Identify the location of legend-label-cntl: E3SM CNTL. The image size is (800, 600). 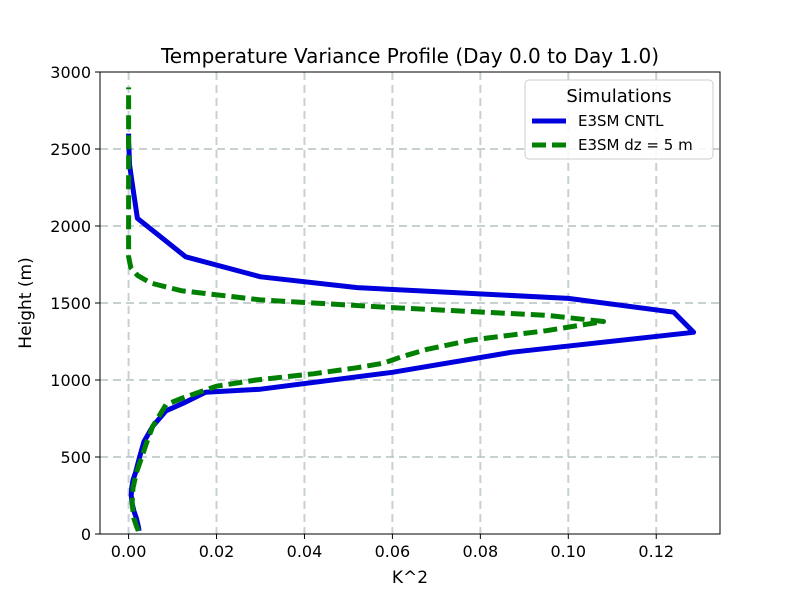
(621, 121).